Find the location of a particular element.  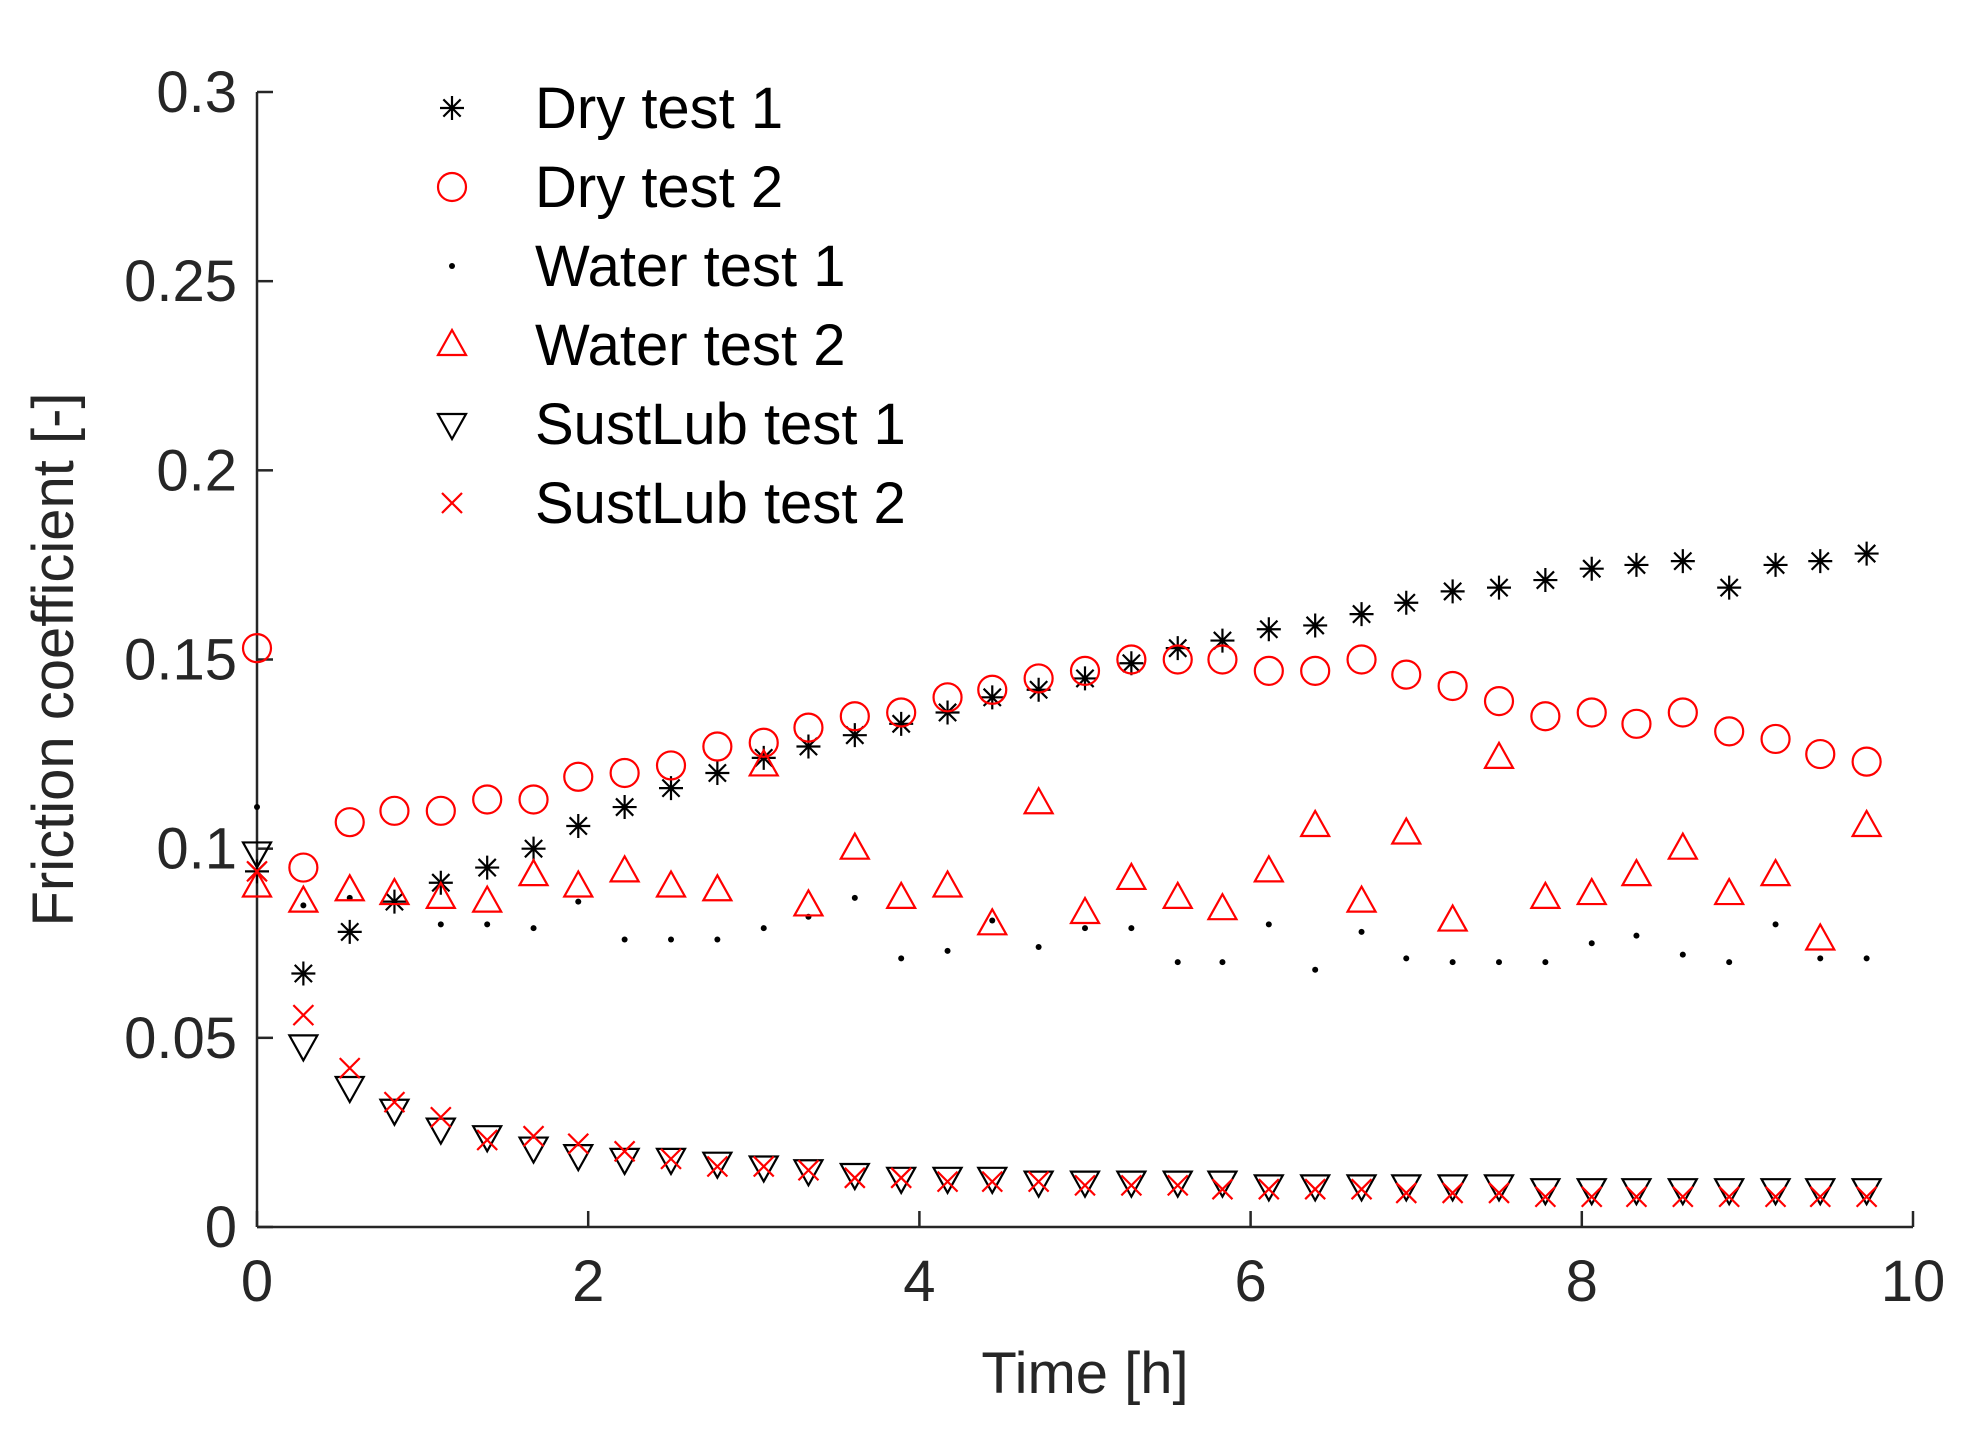

legend-label: Water test 2 is located at coordinates (690, 345).